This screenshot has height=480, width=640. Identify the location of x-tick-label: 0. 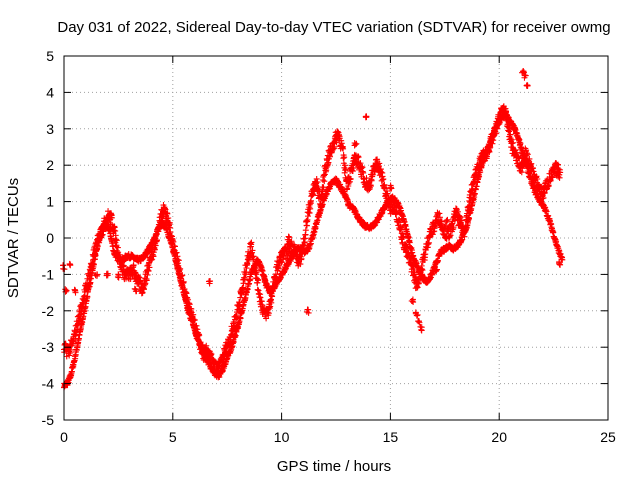
(64, 437).